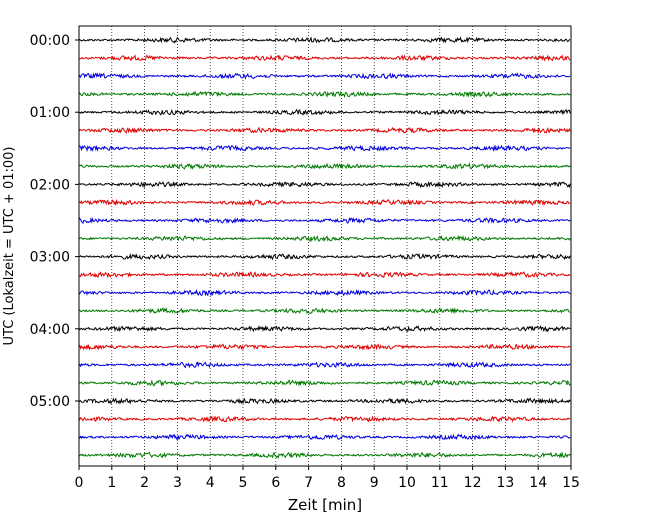  What do you see at coordinates (571, 483) in the screenshot?
I see `x-tick-label: 15` at bounding box center [571, 483].